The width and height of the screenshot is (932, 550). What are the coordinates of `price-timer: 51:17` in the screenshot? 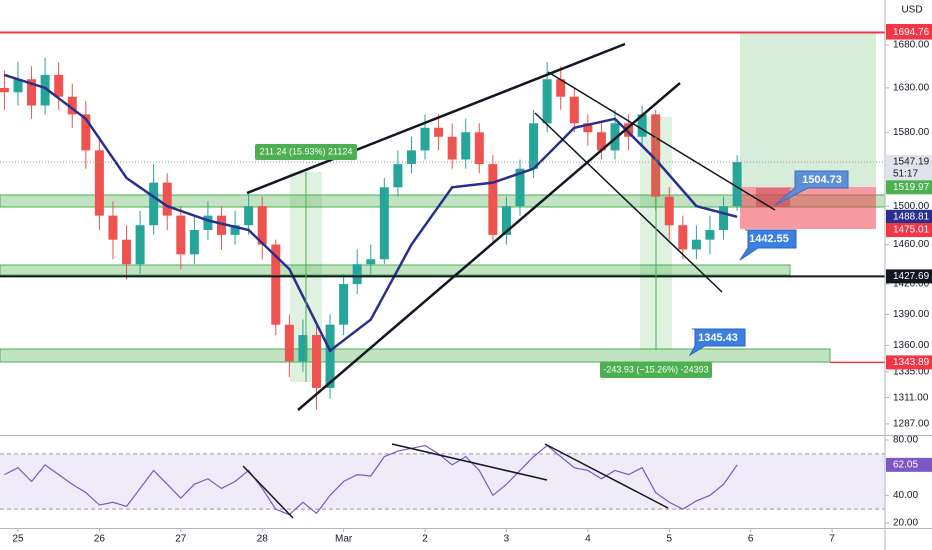 It's located at (905, 174).